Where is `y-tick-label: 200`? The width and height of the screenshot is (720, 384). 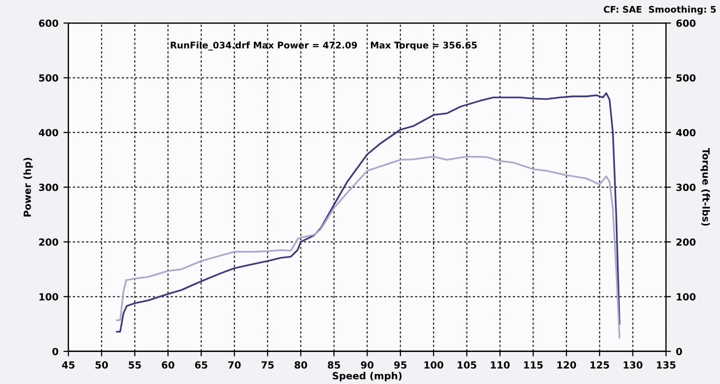
y-tick-label: 200 is located at coordinates (48, 242).